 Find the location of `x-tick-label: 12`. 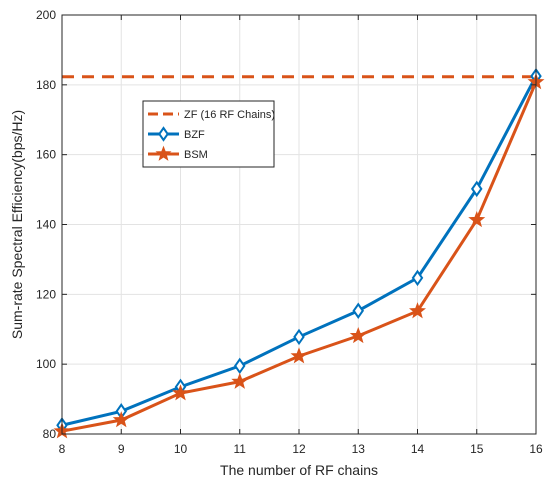

x-tick-label: 12 is located at coordinates (299, 449).